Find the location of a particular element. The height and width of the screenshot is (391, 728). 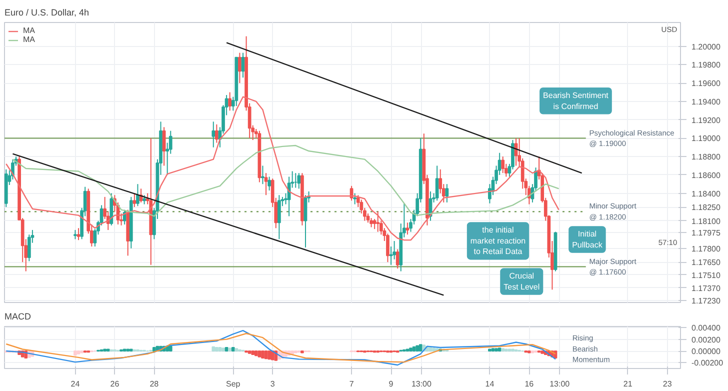

annotation: Bearish Sentiment is Confirmed is located at coordinates (576, 101).